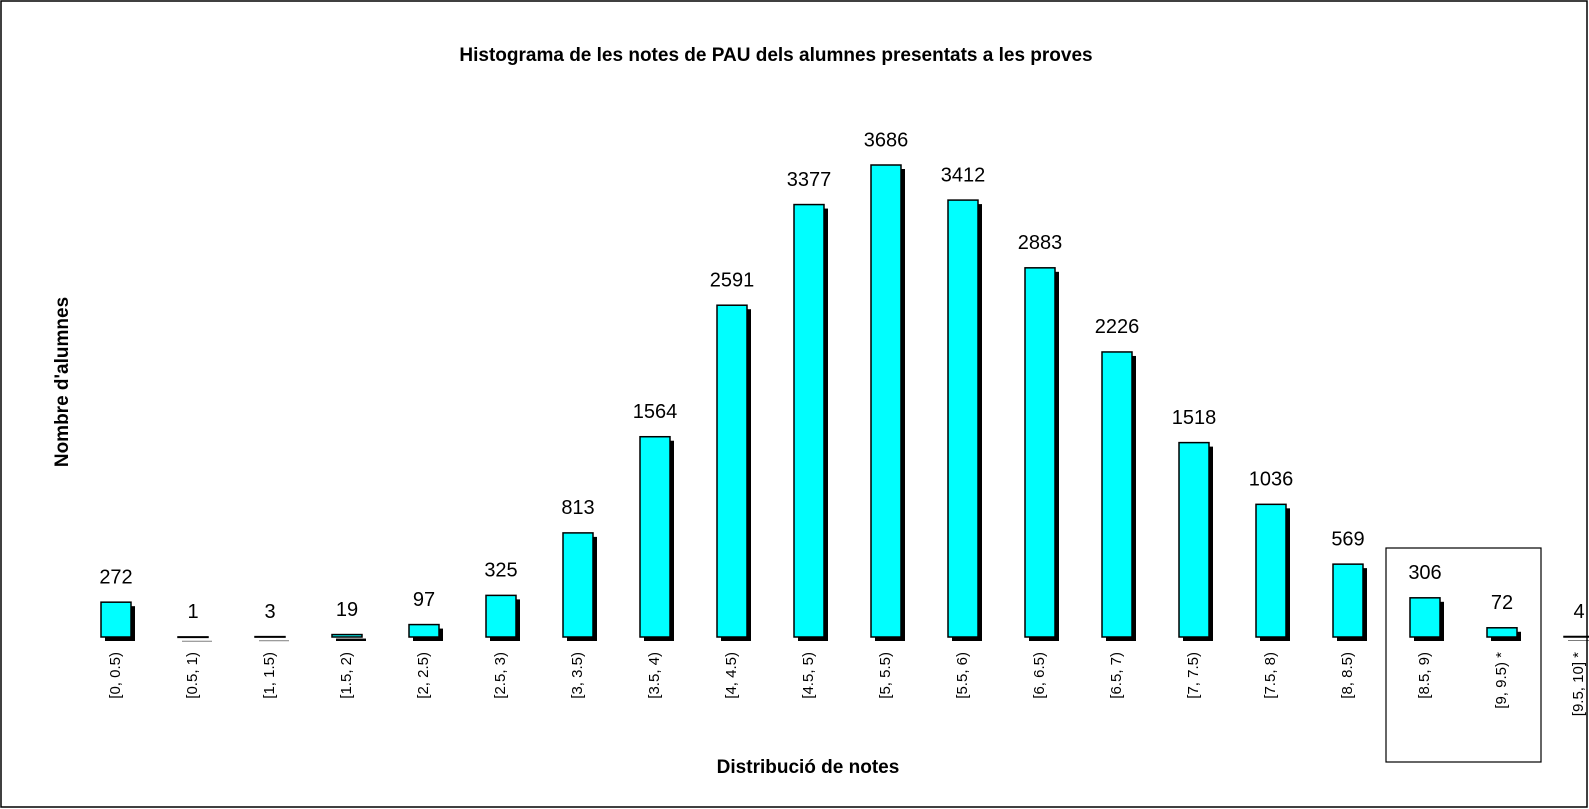  What do you see at coordinates (1347, 539) in the screenshot?
I see `value-label: 569` at bounding box center [1347, 539].